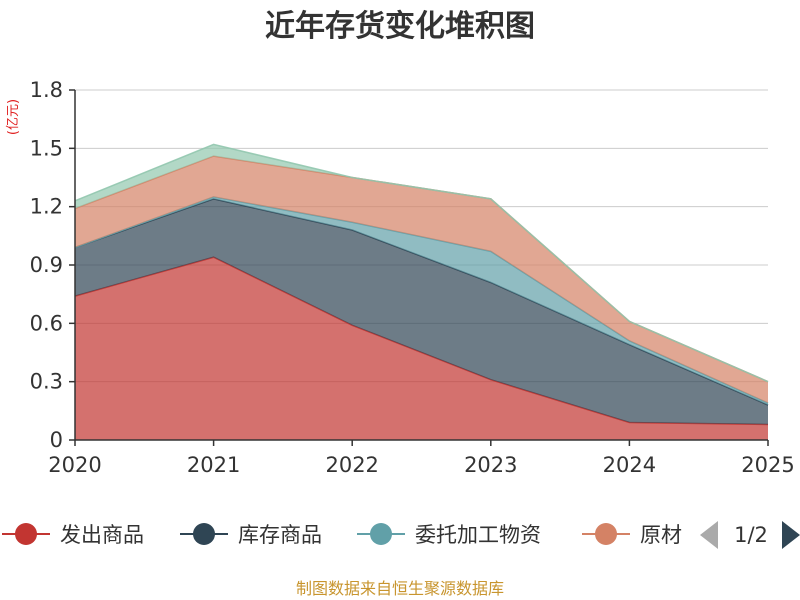 Image resolution: width=800 pixels, height=600 pixels. Describe the element at coordinates (102, 535) in the screenshot. I see `legend-label: 发出商品` at that location.